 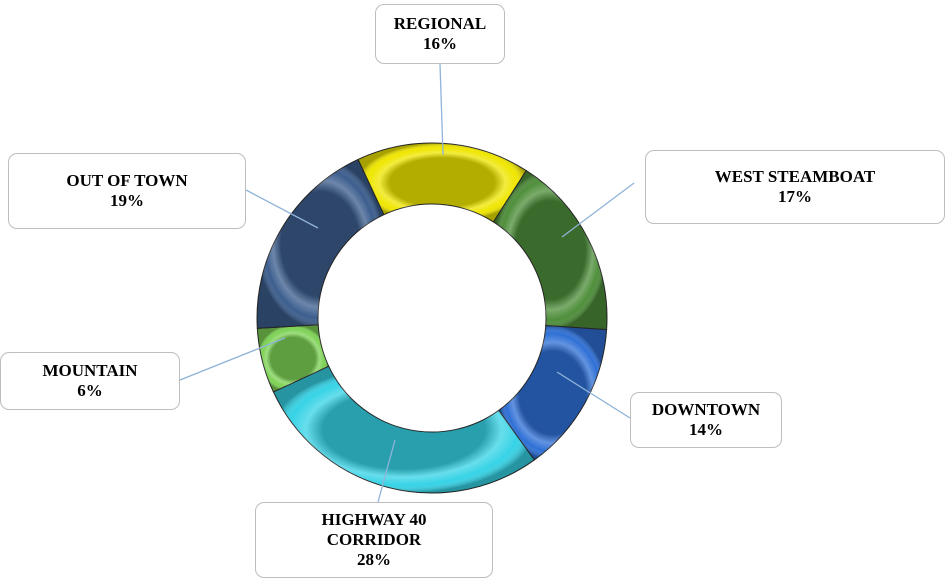 I want to click on value-label: 16%, so click(x=440, y=43).